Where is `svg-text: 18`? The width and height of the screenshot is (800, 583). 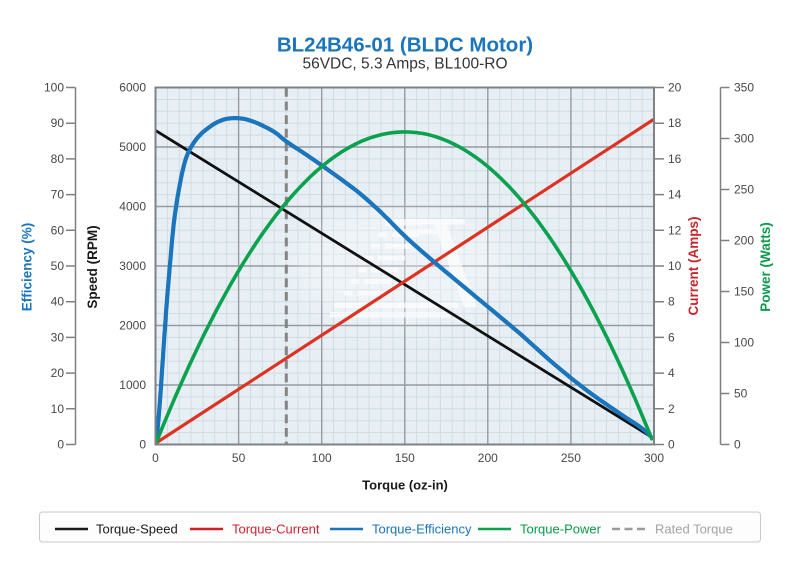 svg-text: 18 is located at coordinates (675, 123).